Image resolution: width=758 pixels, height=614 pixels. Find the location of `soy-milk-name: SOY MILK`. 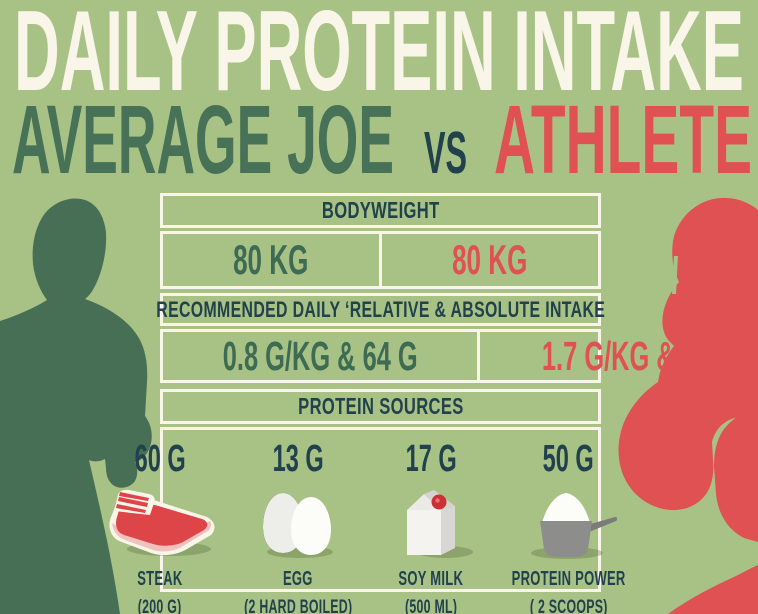

soy-milk-name: SOY MILK is located at coordinates (431, 579).